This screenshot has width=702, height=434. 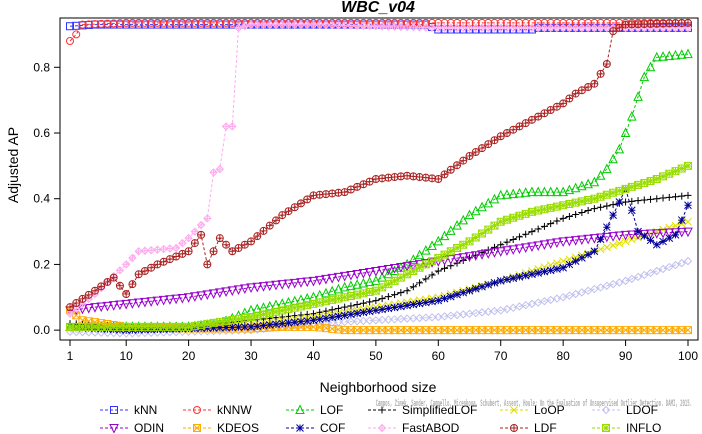 What do you see at coordinates (549, 410) in the screenshot?
I see `legend-label: LoOP` at bounding box center [549, 410].